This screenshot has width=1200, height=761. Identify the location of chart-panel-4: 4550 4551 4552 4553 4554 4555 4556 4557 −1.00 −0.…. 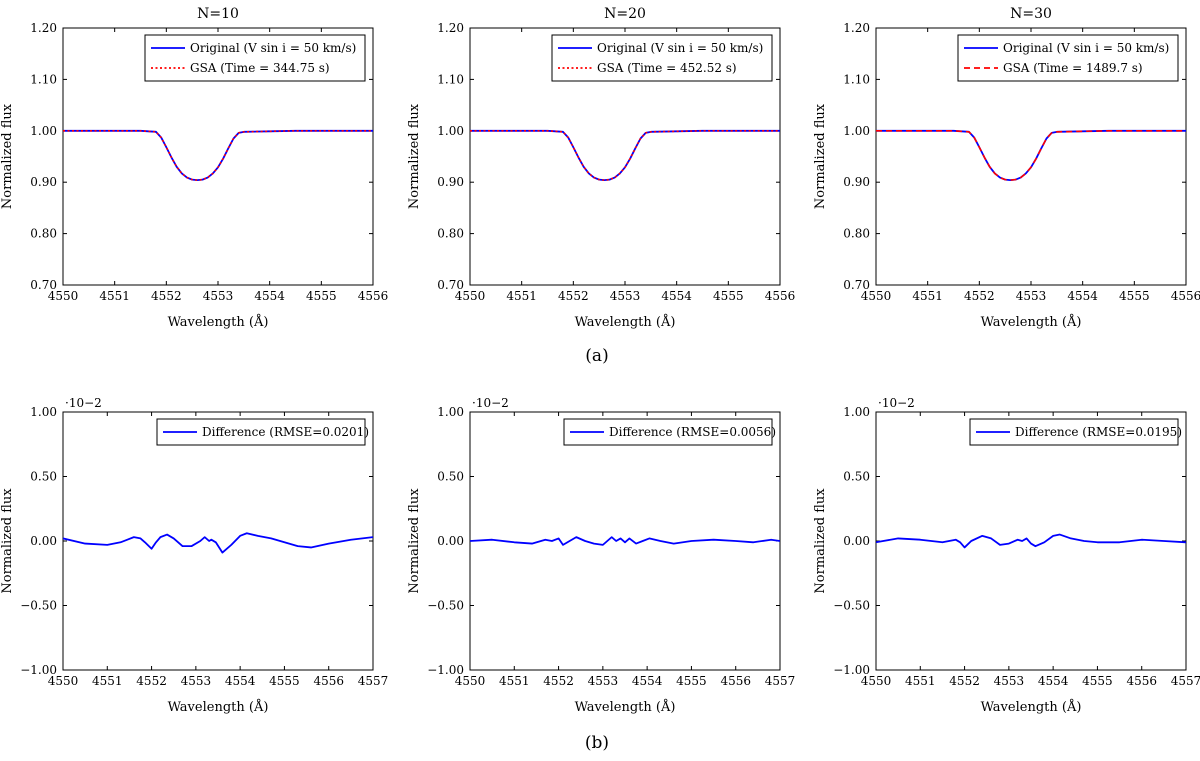
(194, 555).